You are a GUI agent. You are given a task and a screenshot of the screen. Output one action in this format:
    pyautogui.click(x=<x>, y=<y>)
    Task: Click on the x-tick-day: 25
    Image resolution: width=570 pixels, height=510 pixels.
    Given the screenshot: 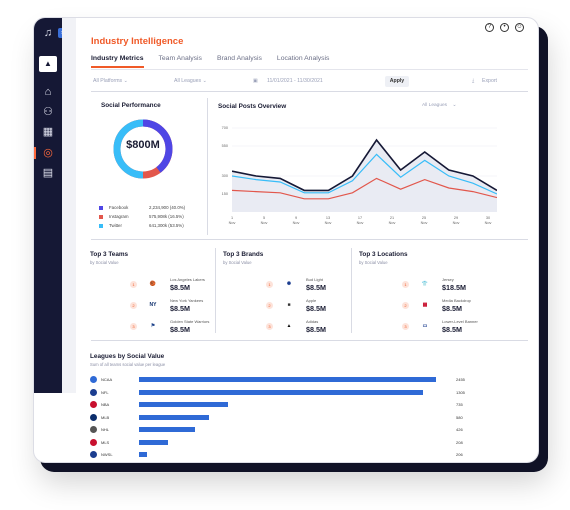 What is the action you would take?
    pyautogui.click(x=424, y=218)
    